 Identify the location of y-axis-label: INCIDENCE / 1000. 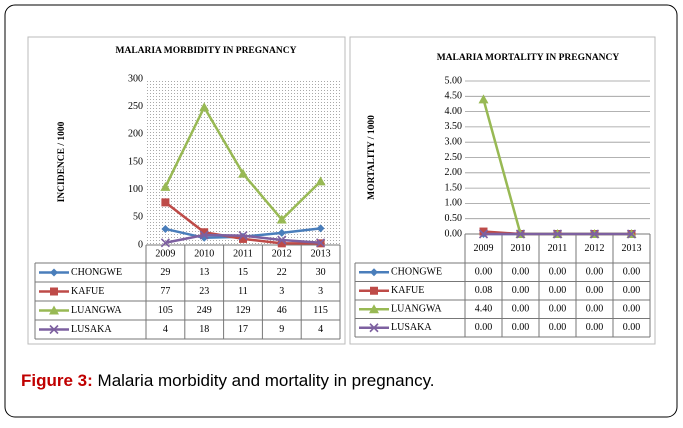
(62, 161).